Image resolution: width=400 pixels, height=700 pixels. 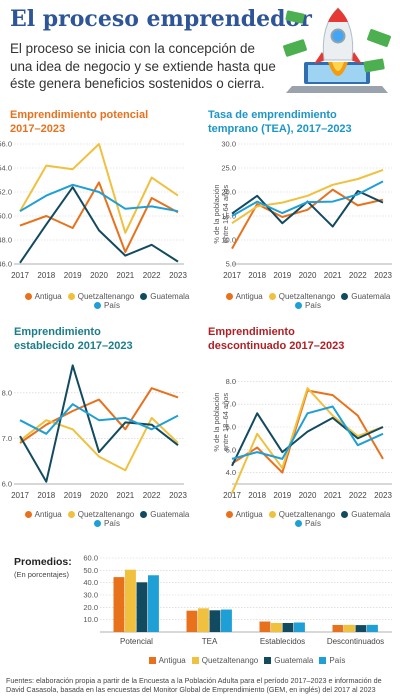 What do you see at coordinates (38, 128) in the screenshot?
I see `chart-title-line2: 2017–2023` at bounding box center [38, 128].